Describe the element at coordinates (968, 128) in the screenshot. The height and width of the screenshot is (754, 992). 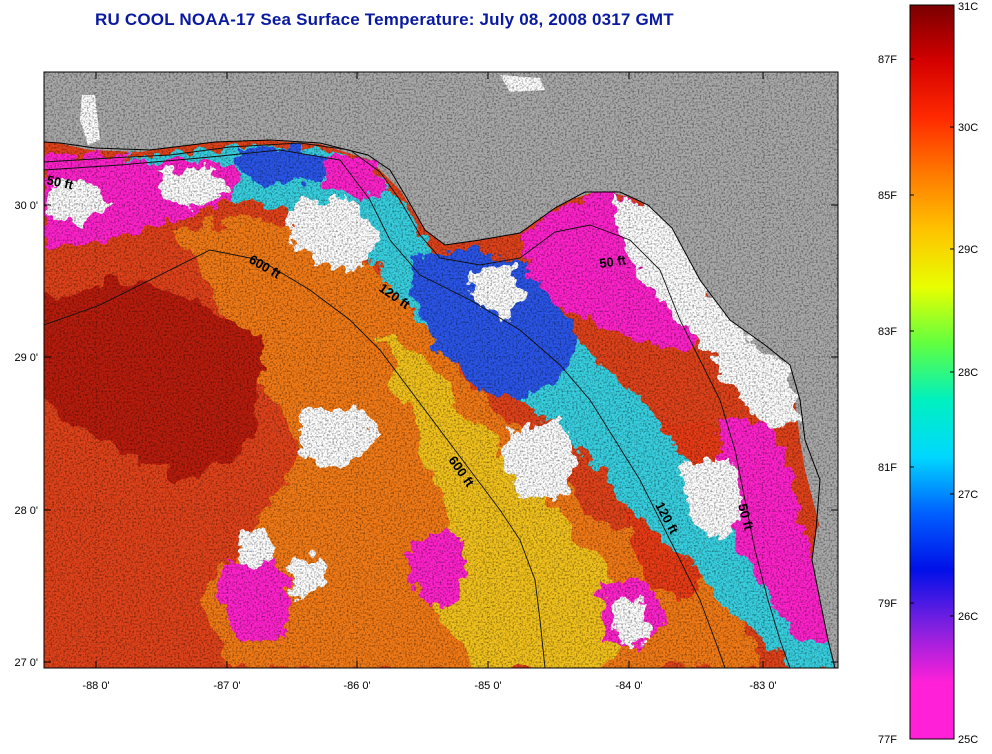
I see `colorbar-celsius-label: 30C` at that location.